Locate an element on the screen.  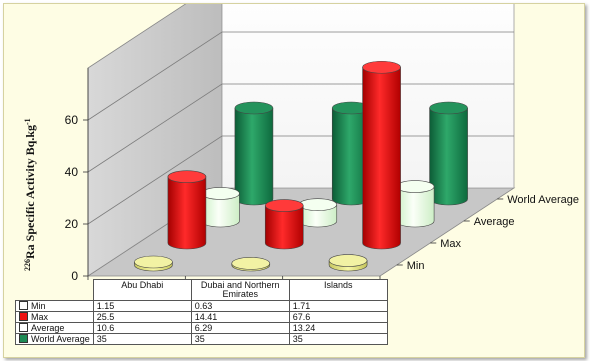
table-row: Max 25.5 14.41 67.6 is located at coordinates (201, 317).